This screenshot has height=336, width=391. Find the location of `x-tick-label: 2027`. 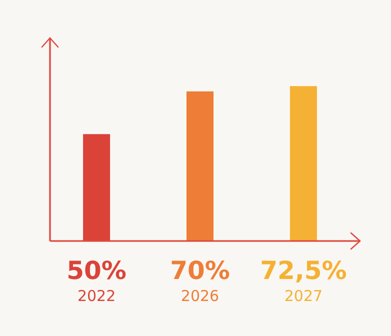

x-tick-label: 2027 is located at coordinates (303, 296).